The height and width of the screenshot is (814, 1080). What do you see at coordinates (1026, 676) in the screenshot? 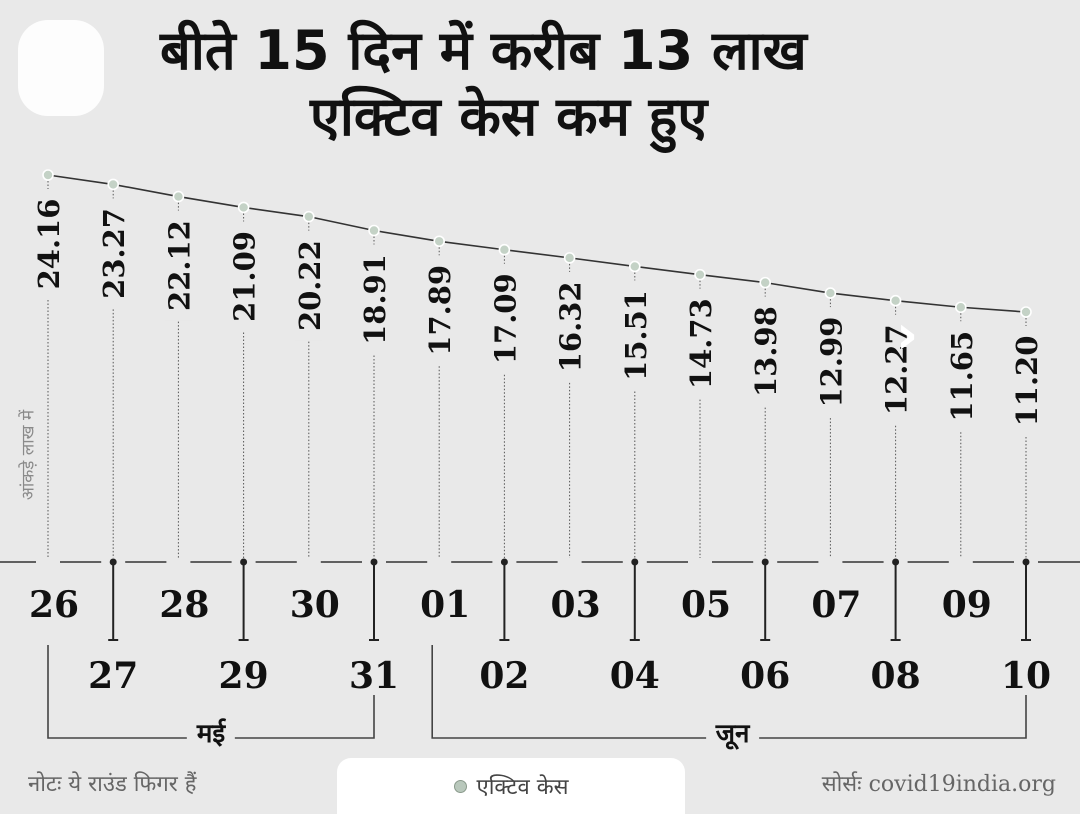
I see `x-tick-label: 10` at bounding box center [1026, 676].